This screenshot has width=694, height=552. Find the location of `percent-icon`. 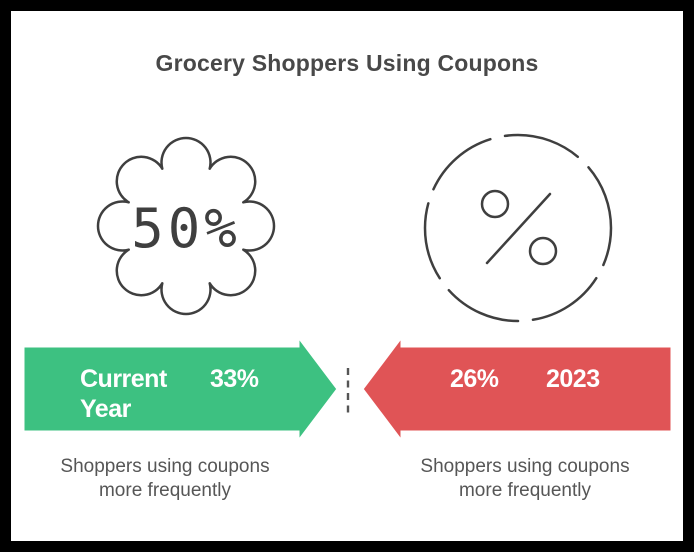

percent-icon is located at coordinates (519, 227).